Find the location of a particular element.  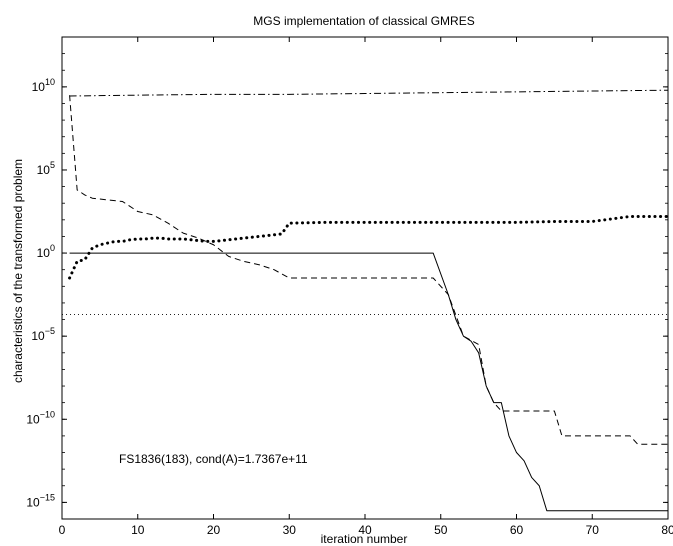

series-line-dashdot is located at coordinates (369, 93).